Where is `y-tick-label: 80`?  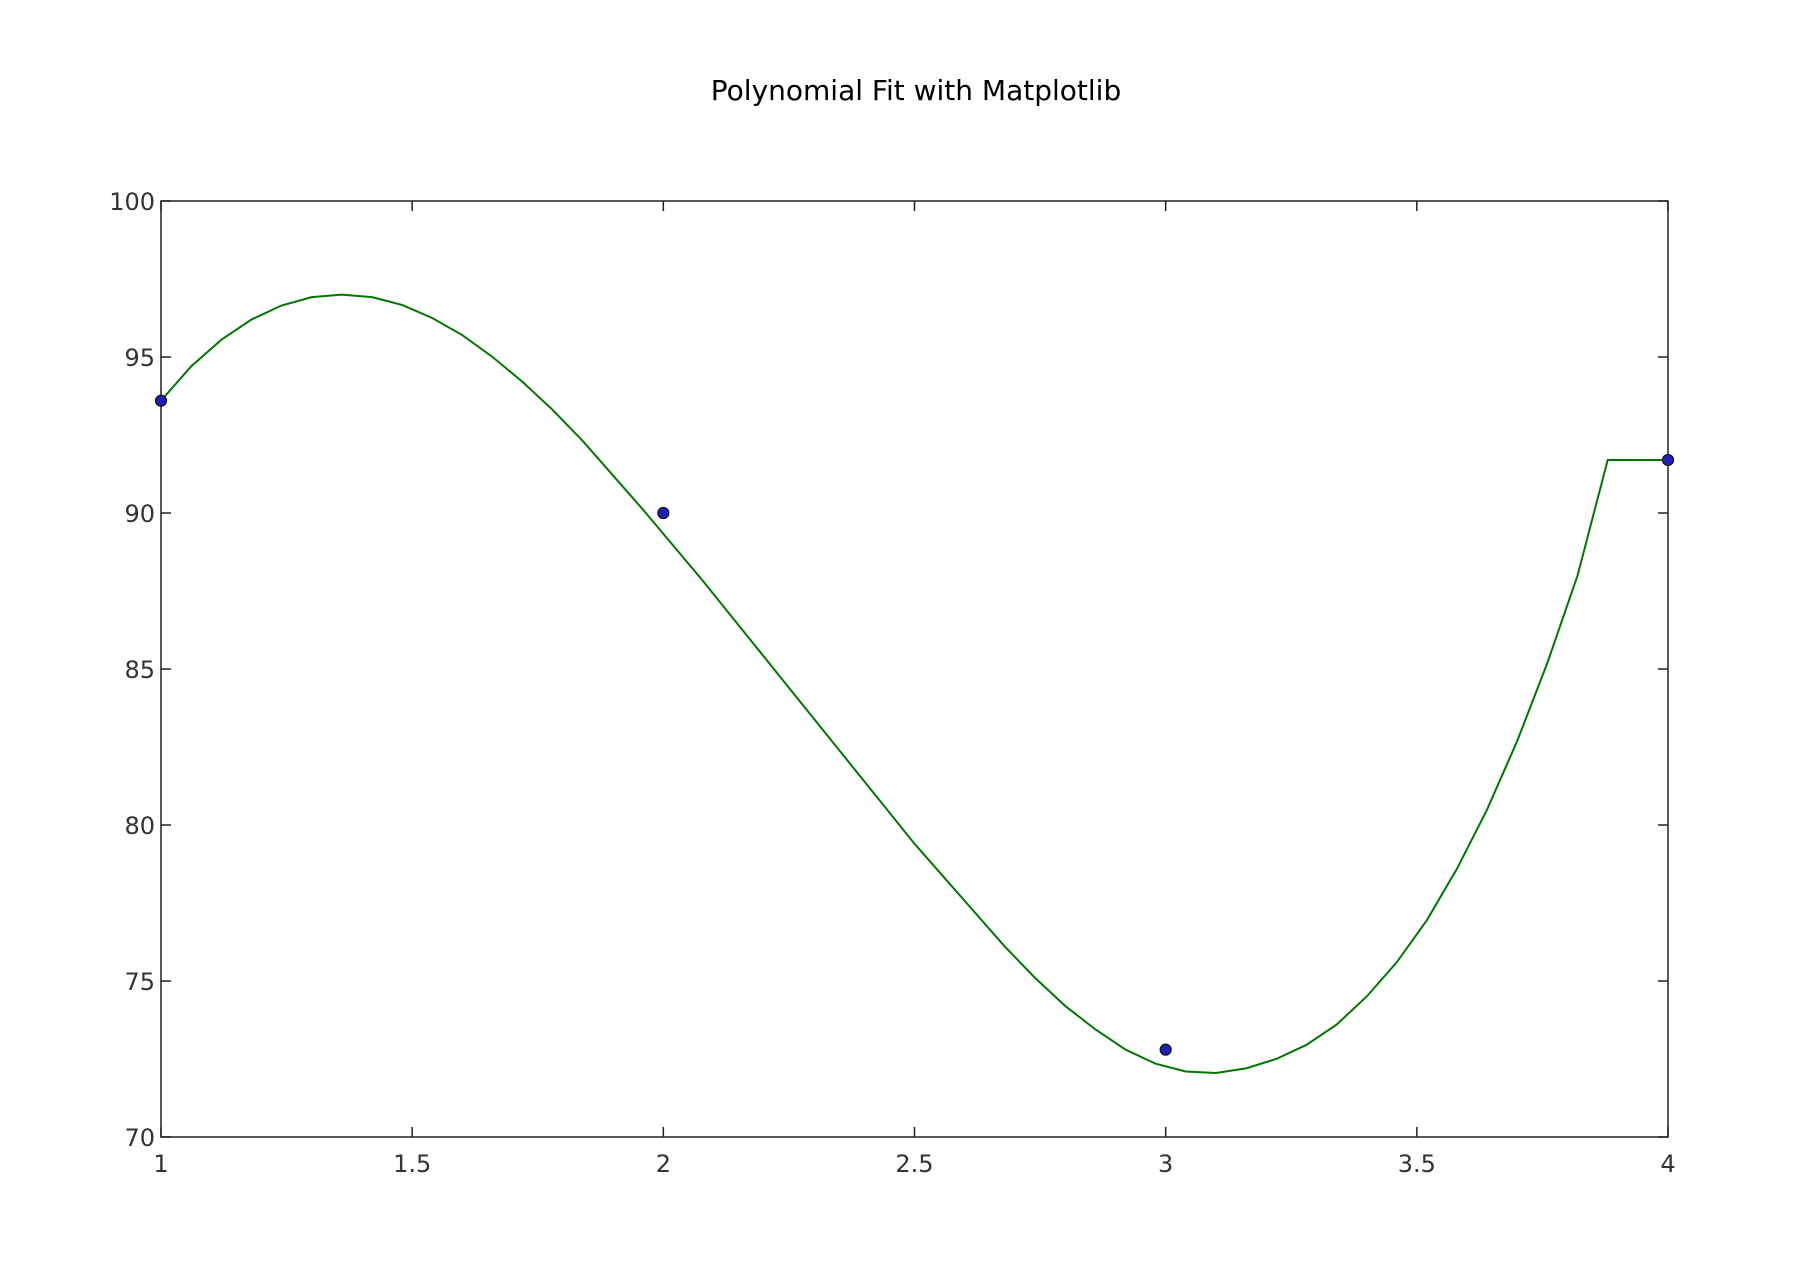 y-tick-label: 80 is located at coordinates (139, 826).